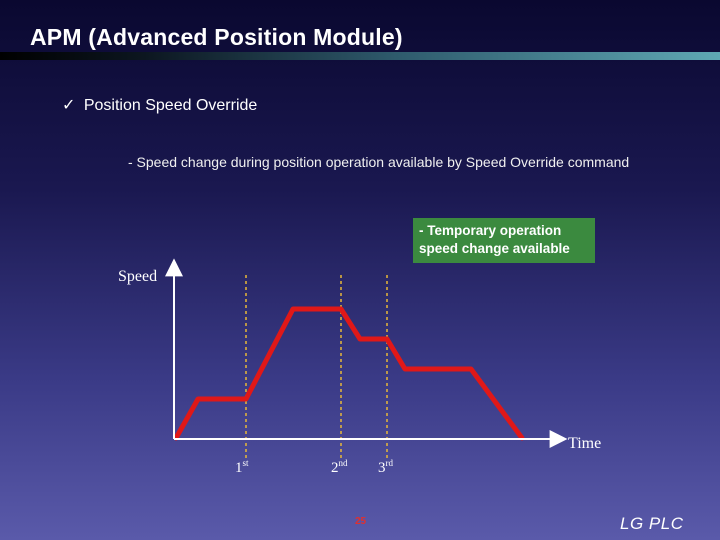 This screenshot has height=540, width=720. I want to click on event-label-1st: 1st, so click(242, 467).